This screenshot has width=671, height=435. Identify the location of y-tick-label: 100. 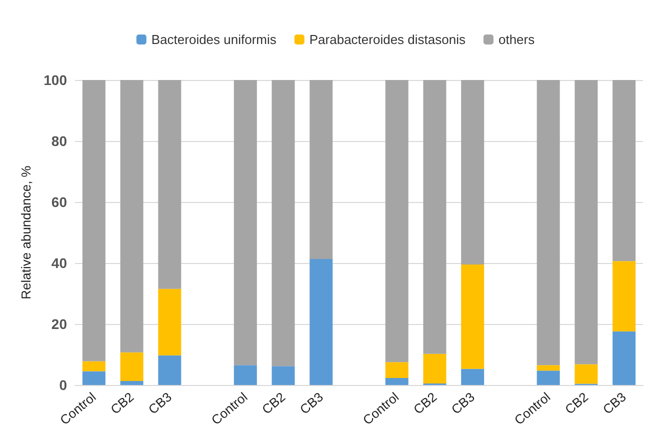
(56, 80).